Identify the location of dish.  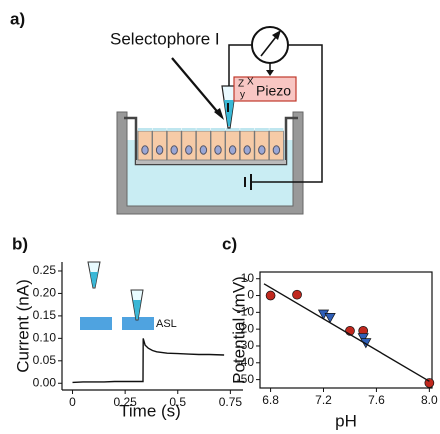
(210, 163).